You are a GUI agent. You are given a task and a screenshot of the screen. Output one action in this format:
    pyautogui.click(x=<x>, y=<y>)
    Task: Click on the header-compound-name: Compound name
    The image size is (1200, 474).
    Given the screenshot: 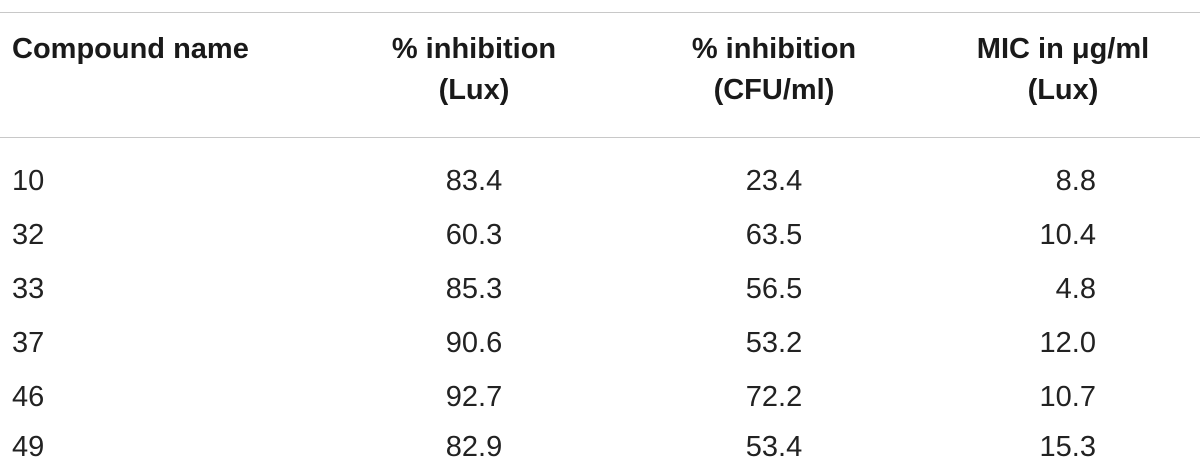 What is the action you would take?
    pyautogui.click(x=130, y=49)
    